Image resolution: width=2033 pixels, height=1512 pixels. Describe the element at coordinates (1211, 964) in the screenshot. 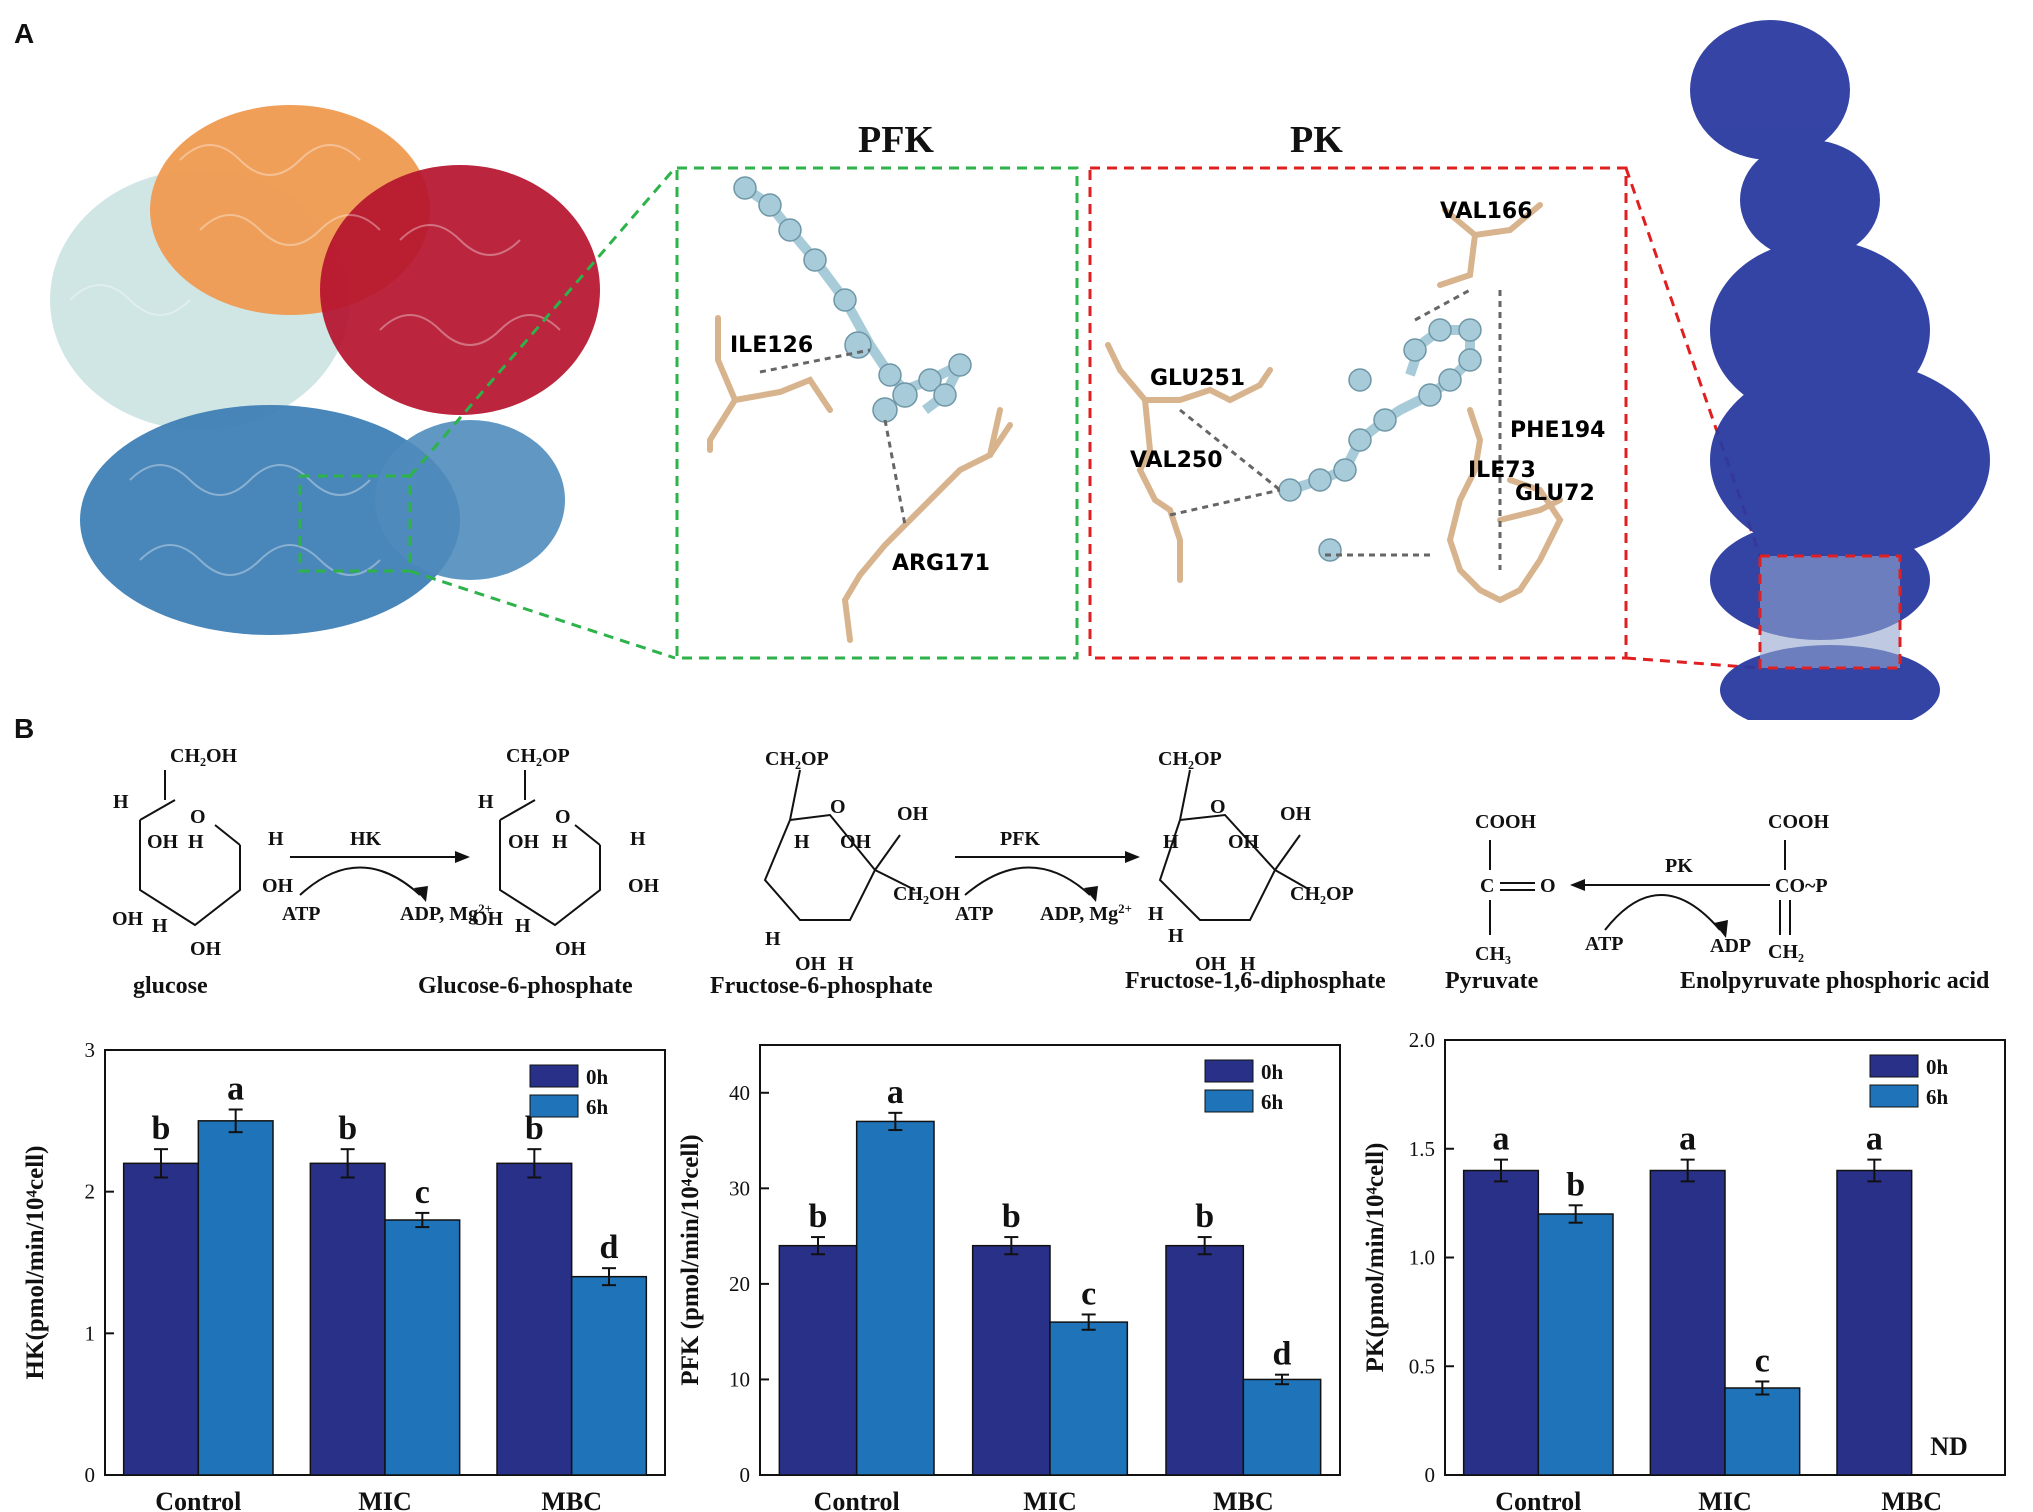

I see `f16bp-oh3: OH` at that location.